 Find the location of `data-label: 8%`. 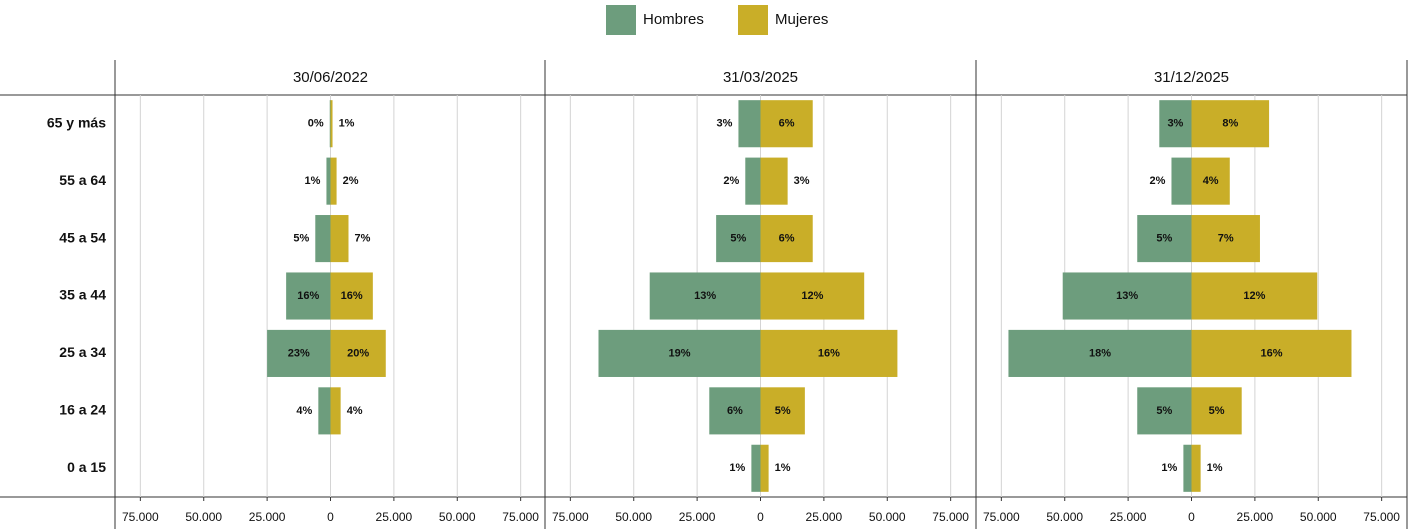

data-label: 8% is located at coordinates (1230, 124).